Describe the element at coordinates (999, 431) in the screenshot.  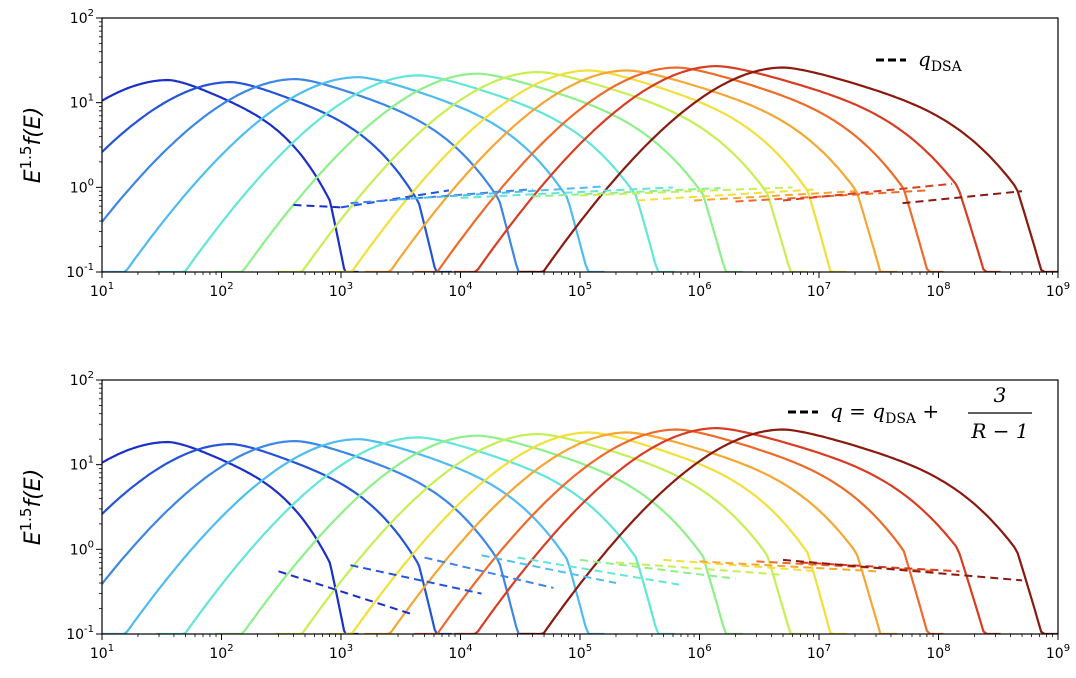
I see `legend-frac-den: R − 1` at that location.